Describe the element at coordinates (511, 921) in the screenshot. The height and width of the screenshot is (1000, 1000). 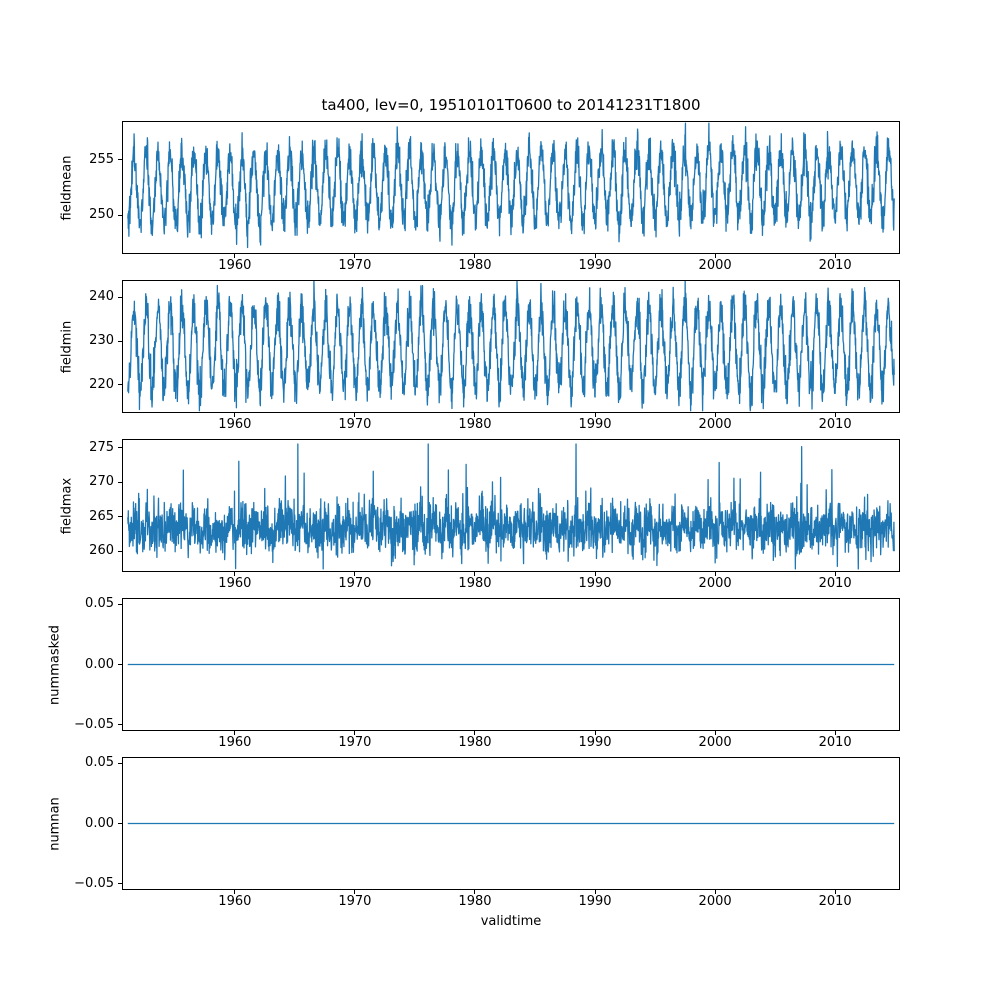
I see `x-axis-label: validtime` at that location.